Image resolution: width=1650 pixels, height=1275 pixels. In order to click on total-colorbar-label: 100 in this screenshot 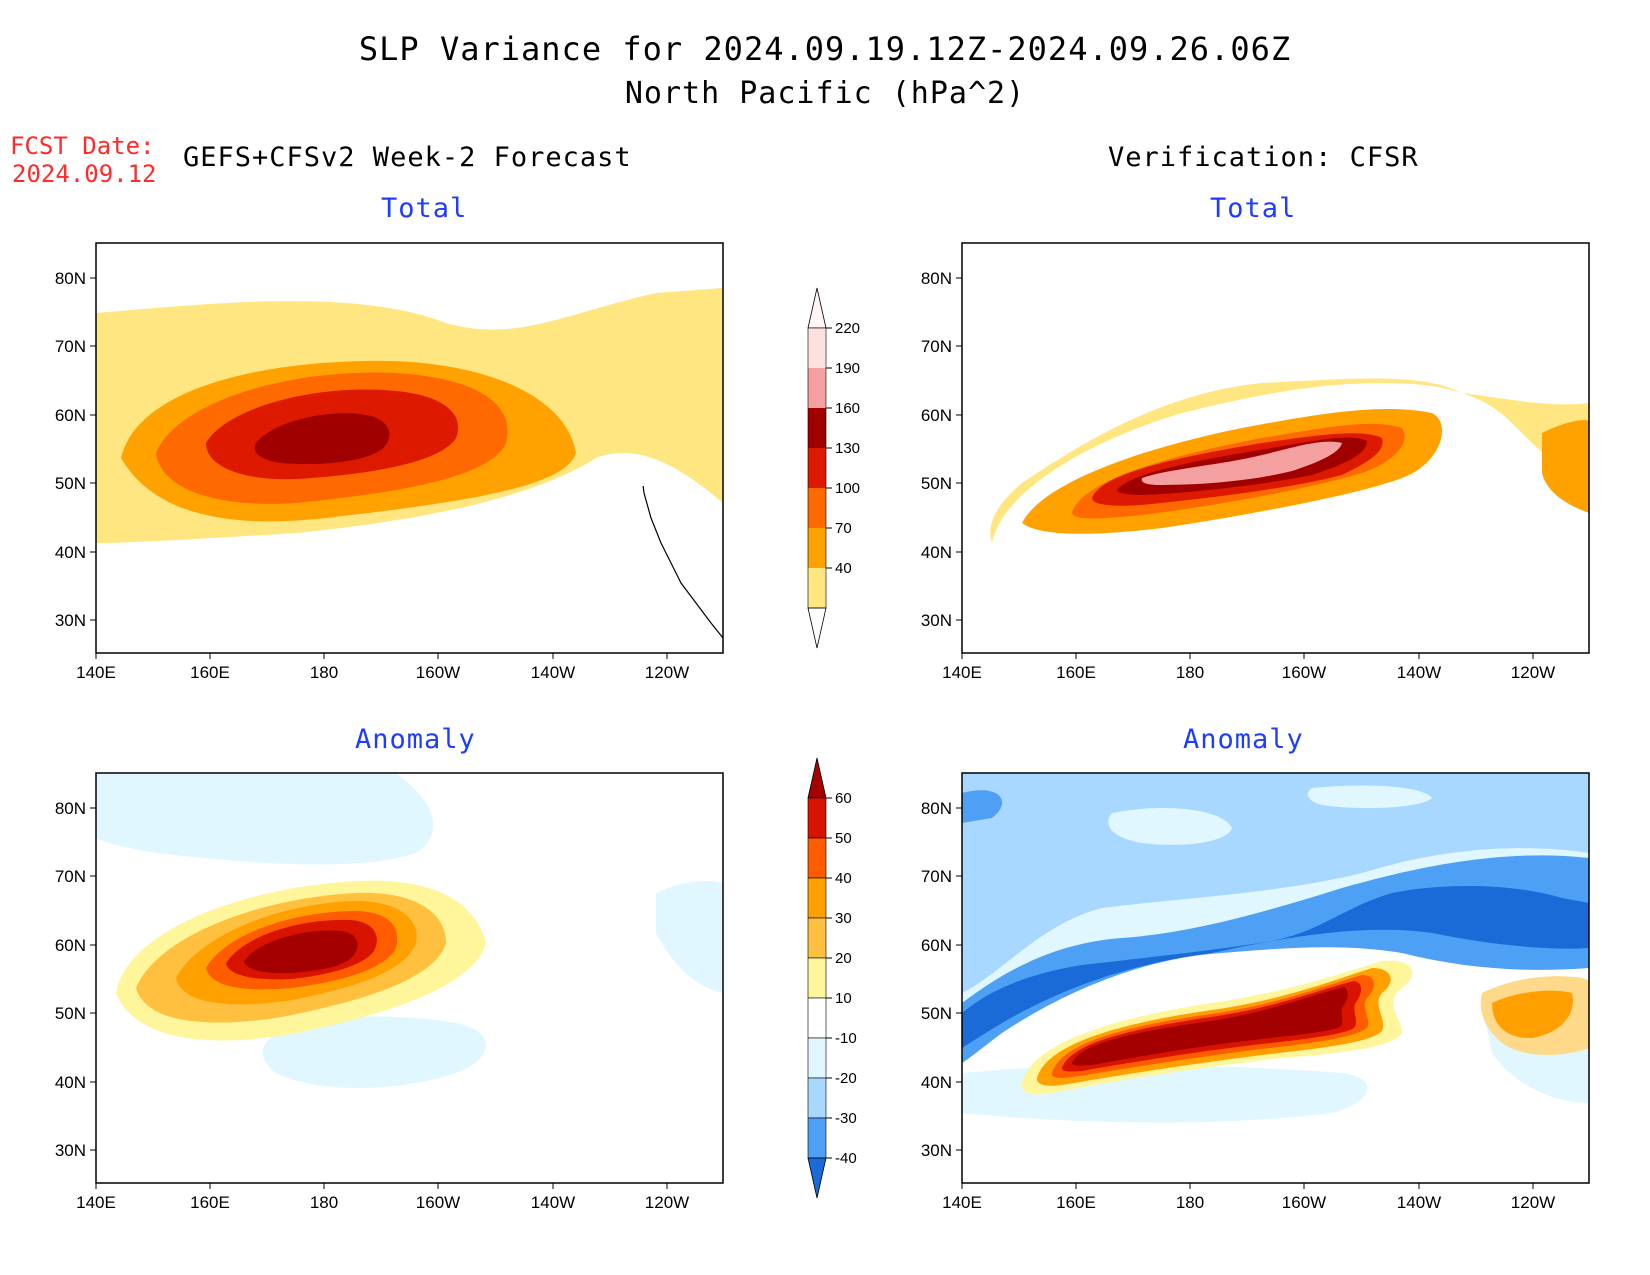, I will do `click(847, 488)`.